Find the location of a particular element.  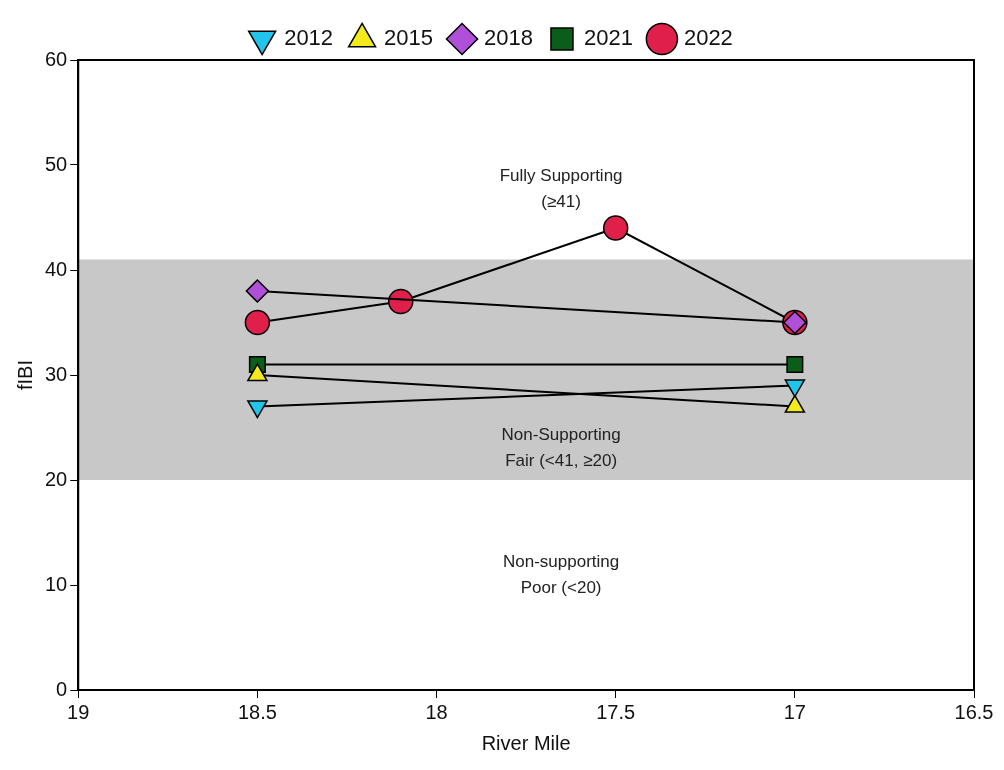

x-tick-label: 16.5 is located at coordinates (974, 711).